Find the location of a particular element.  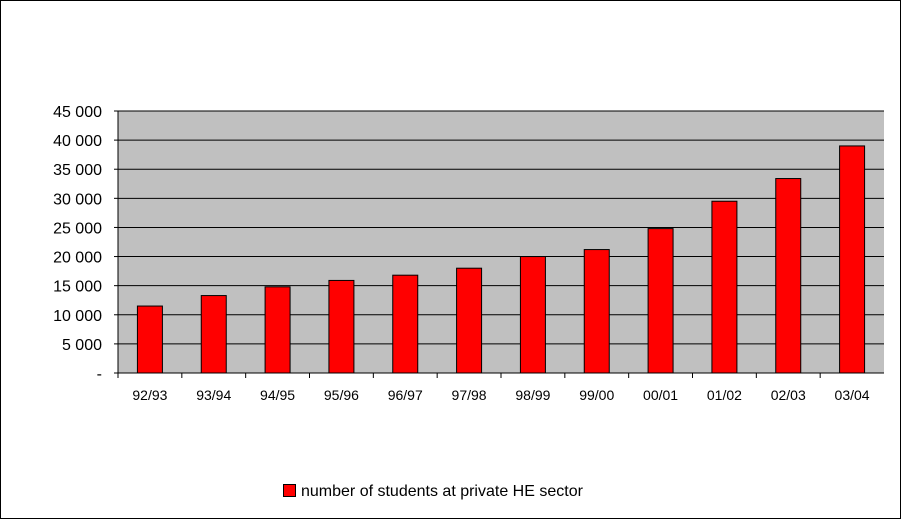

legend-label: number of students at private HE sector is located at coordinates (442, 491).